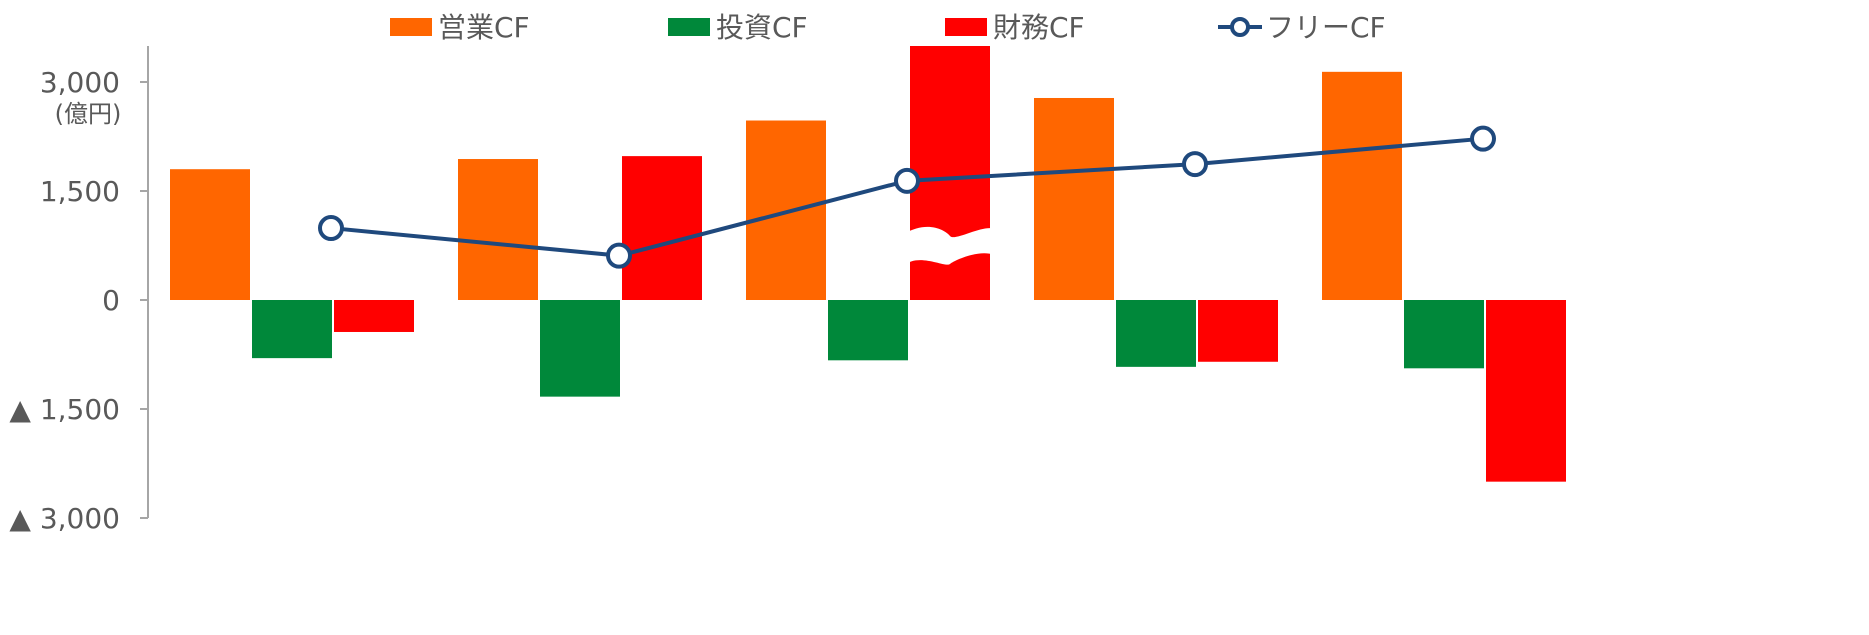  Describe the element at coordinates (1074, 198) in the screenshot. I see `bar-営業CF-3` at that location.